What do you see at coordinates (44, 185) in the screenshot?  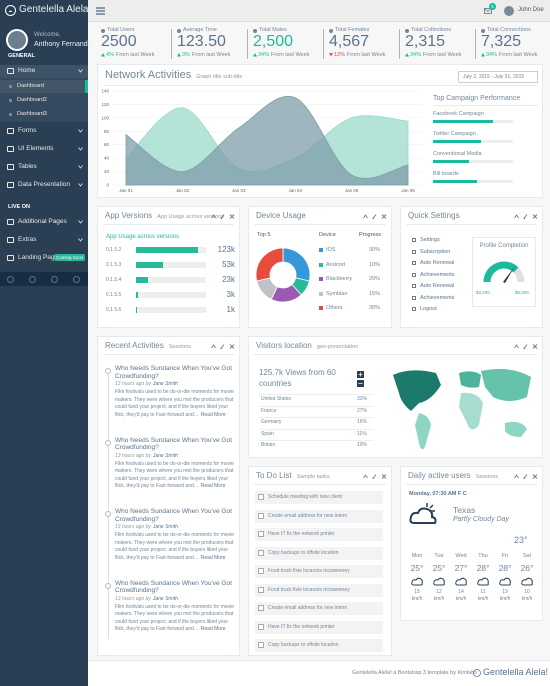 I see `menu-item: Data Presentation` at bounding box center [44, 185].